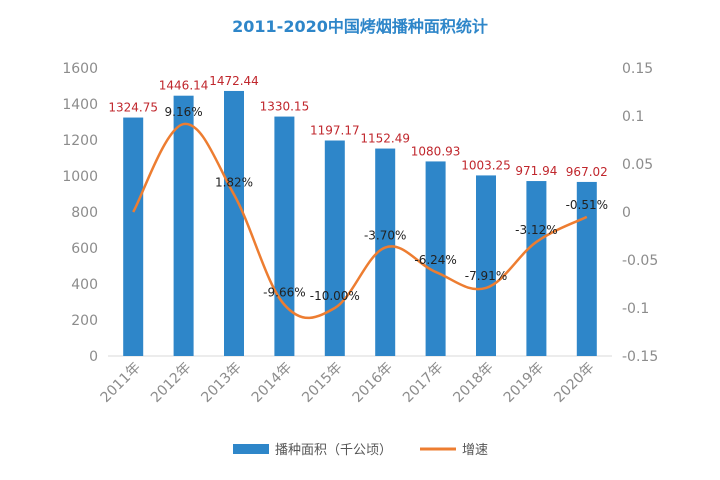  What do you see at coordinates (574, 383) in the screenshot?
I see `x-tick-label: 2020年` at bounding box center [574, 383].